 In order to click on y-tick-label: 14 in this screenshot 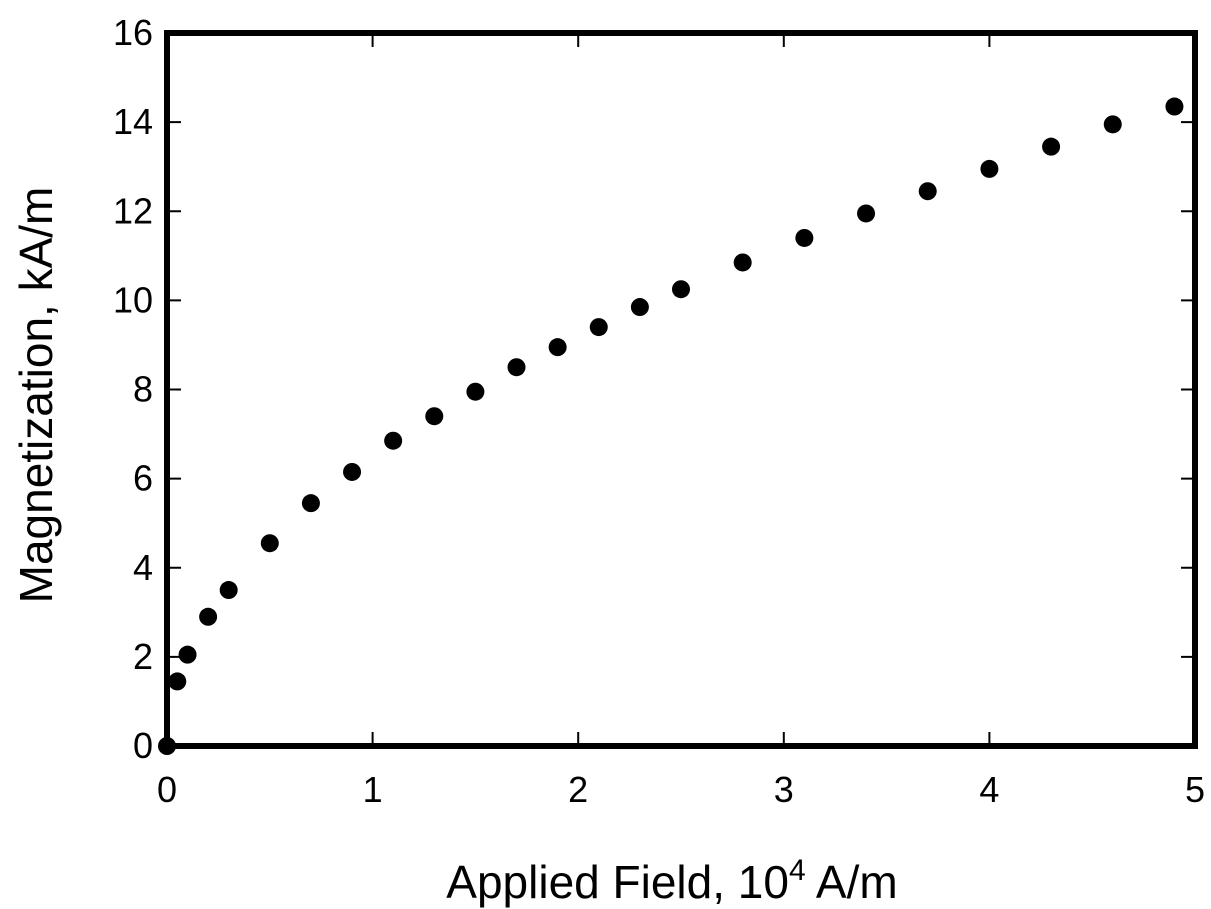, I will do `click(133, 121)`.